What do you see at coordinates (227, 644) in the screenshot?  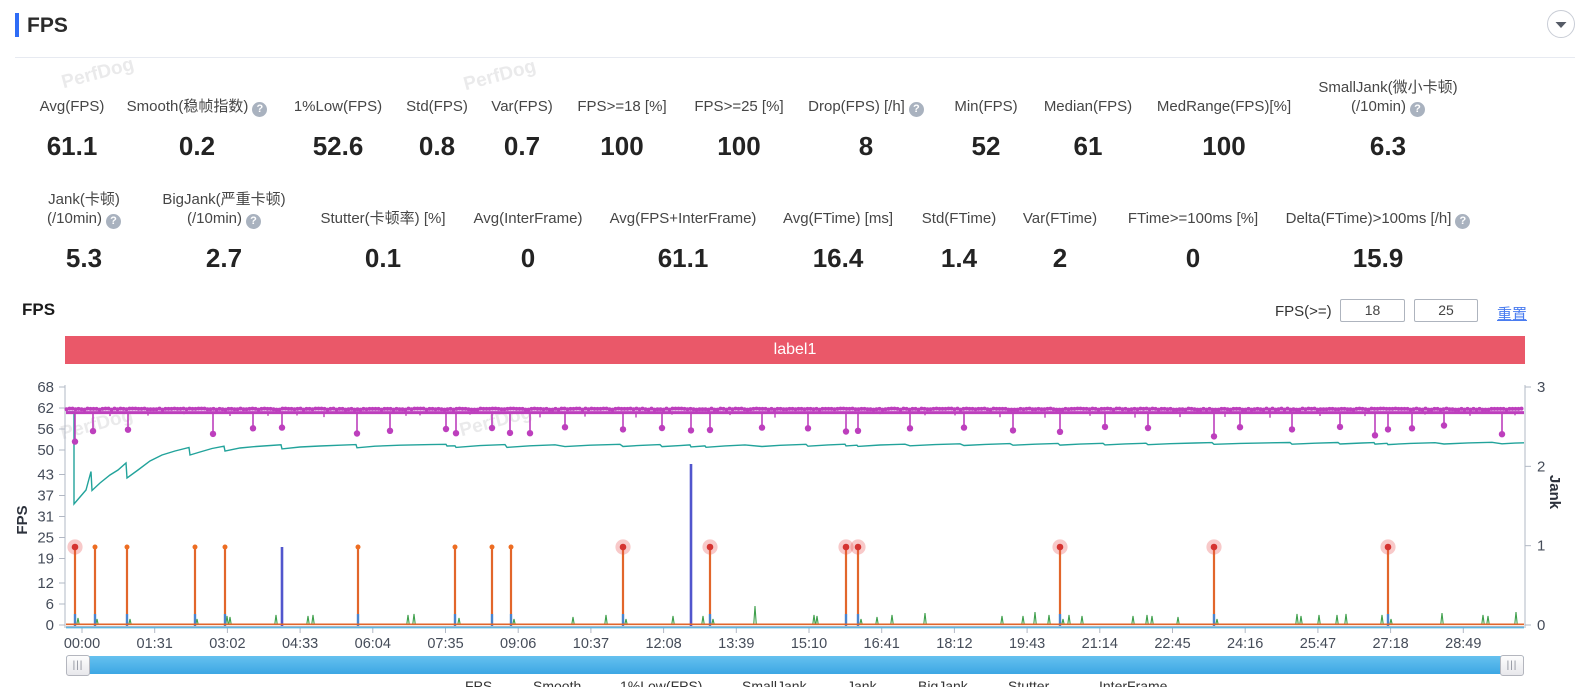 I see `svg-text: 03:02` at bounding box center [227, 644].